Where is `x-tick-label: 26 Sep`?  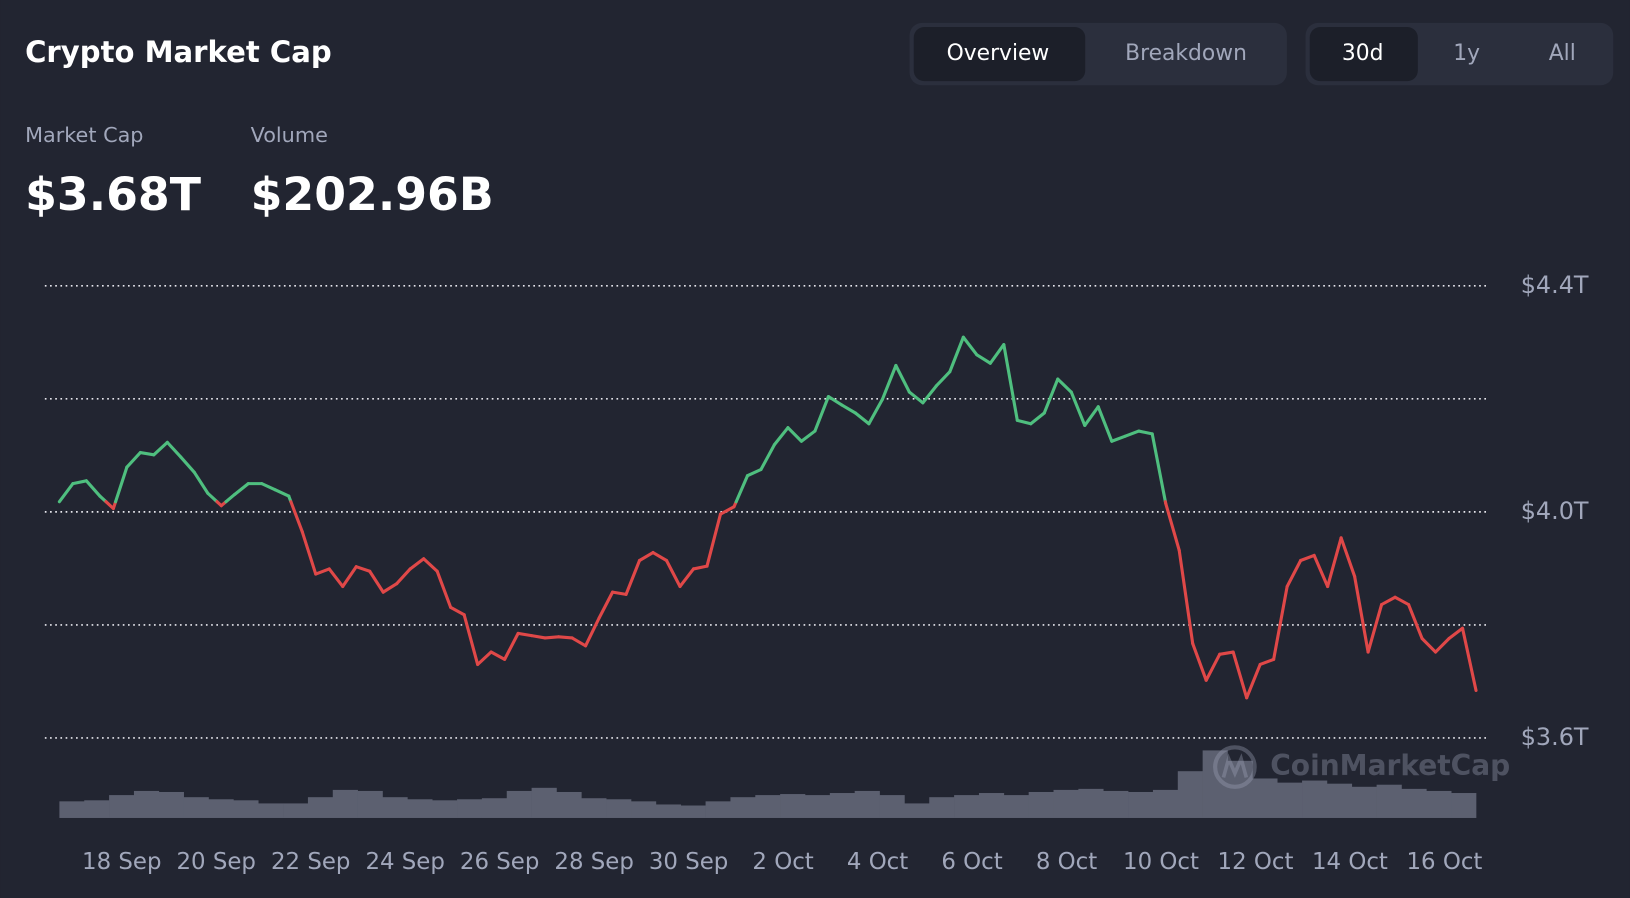 x-tick-label: 26 Sep is located at coordinates (499, 862).